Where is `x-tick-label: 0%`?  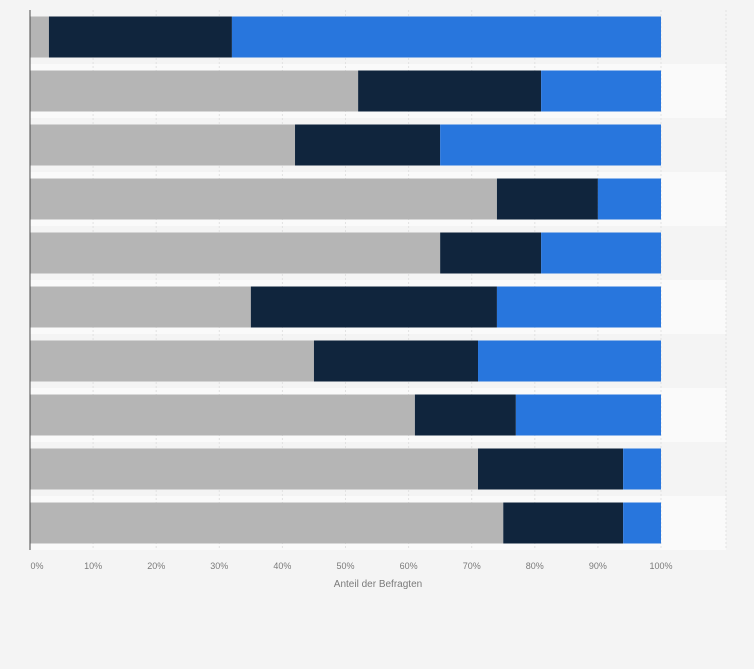 x-tick-label: 0% is located at coordinates (36, 566).